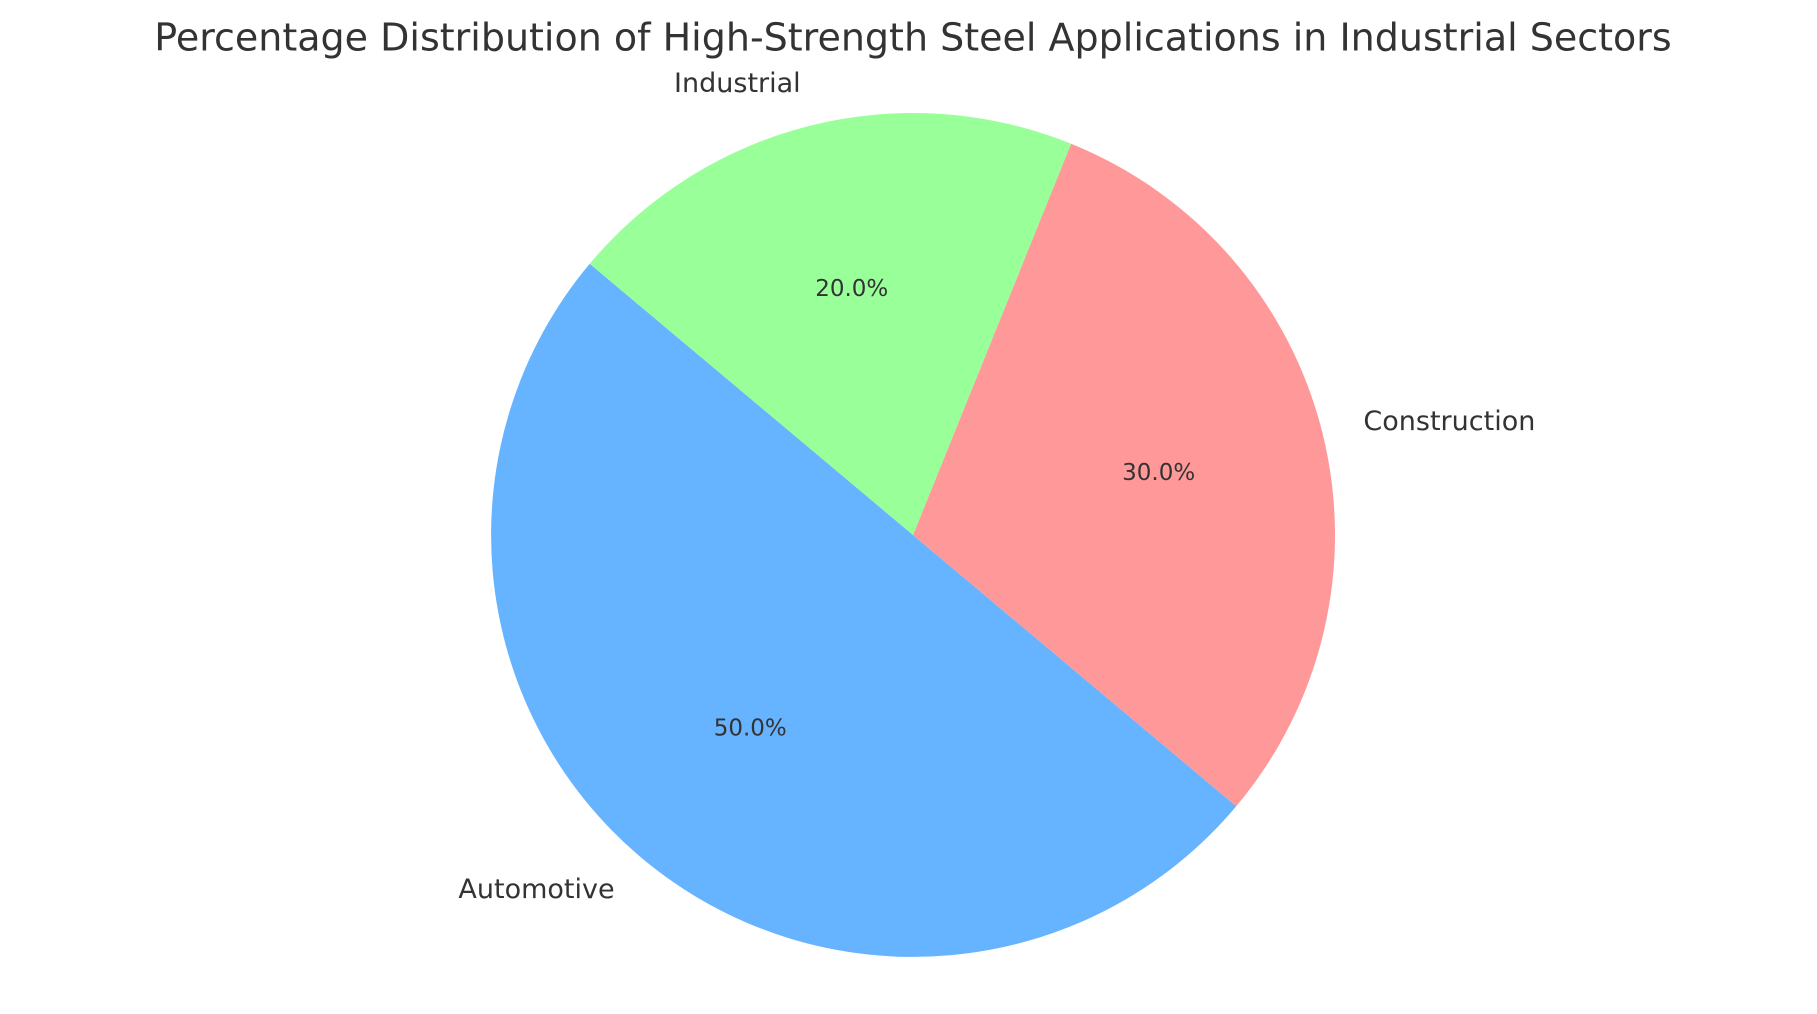 The height and width of the screenshot is (1014, 1817). Describe the element at coordinates (1158, 473) in the screenshot. I see `value-label: 30.0%` at that location.